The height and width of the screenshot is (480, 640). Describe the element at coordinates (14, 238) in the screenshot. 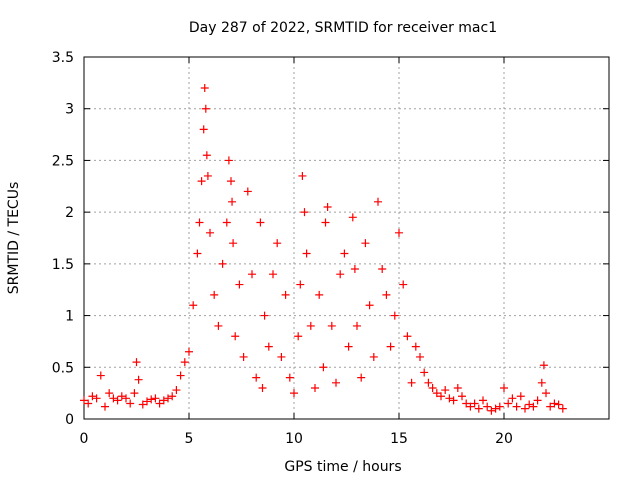

I see `y-axis-label: SRMTID / TECUs` at that location.